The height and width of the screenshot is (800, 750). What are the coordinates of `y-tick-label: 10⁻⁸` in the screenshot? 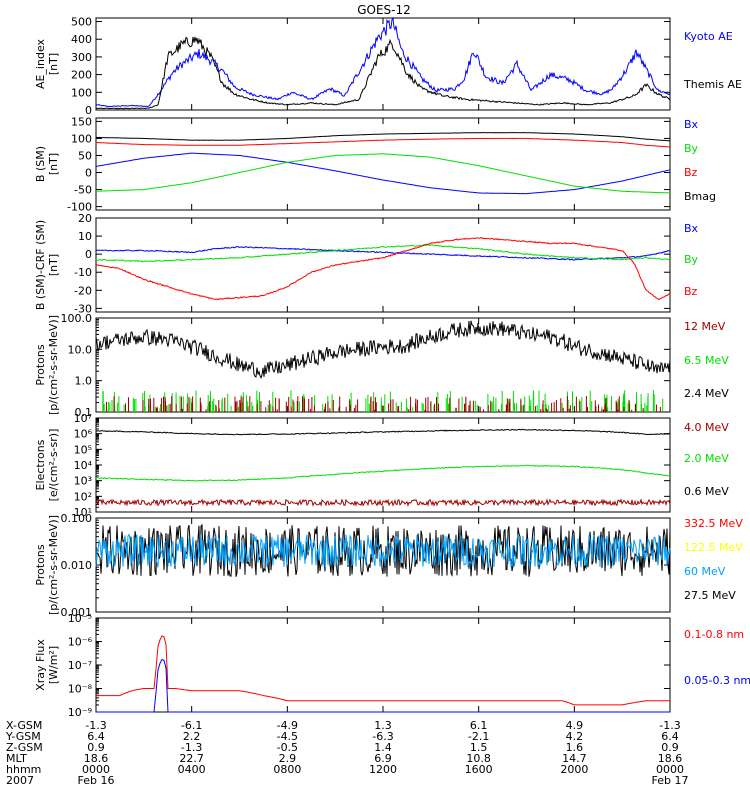 It's located at (80, 689).